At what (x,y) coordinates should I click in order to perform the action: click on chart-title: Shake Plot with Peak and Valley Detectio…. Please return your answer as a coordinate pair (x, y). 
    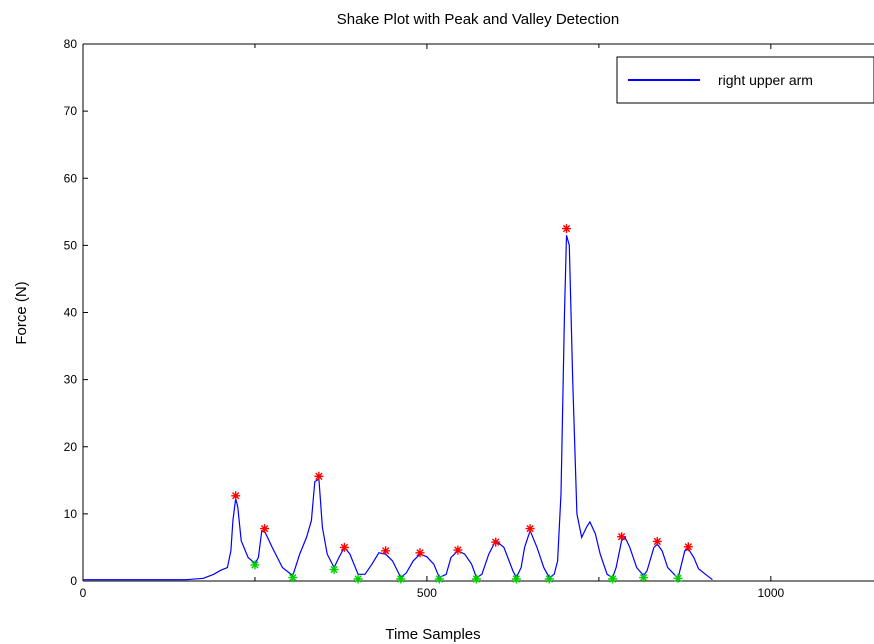
    Looking at the image, I should click on (478, 19).